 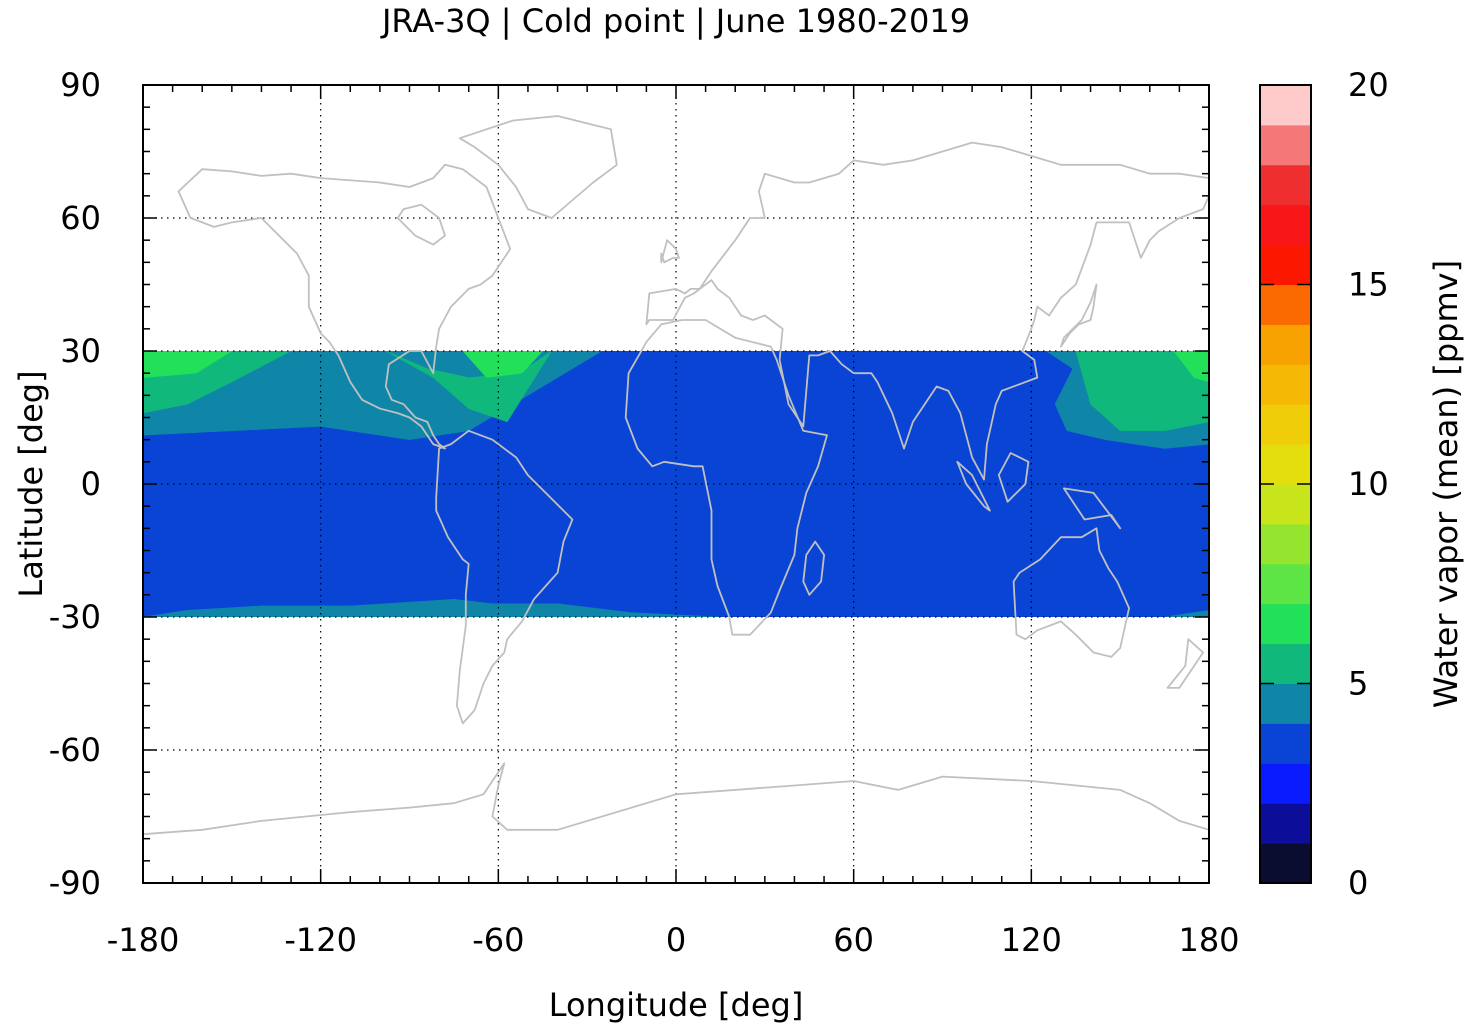 I want to click on x-tick-label: 60, so click(x=853, y=940).